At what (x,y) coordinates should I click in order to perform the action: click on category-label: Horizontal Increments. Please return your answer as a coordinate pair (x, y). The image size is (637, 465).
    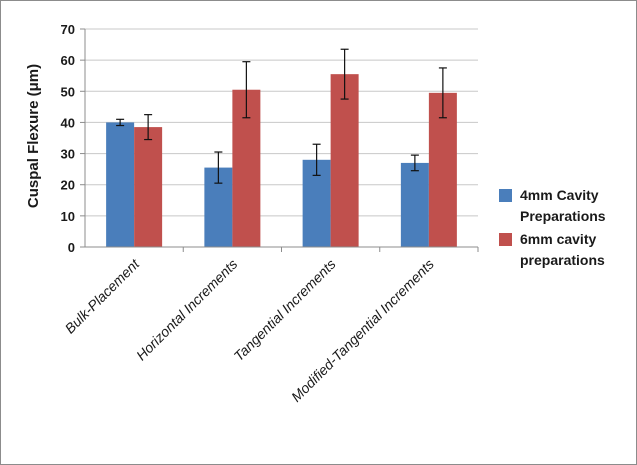
    Looking at the image, I should click on (187, 310).